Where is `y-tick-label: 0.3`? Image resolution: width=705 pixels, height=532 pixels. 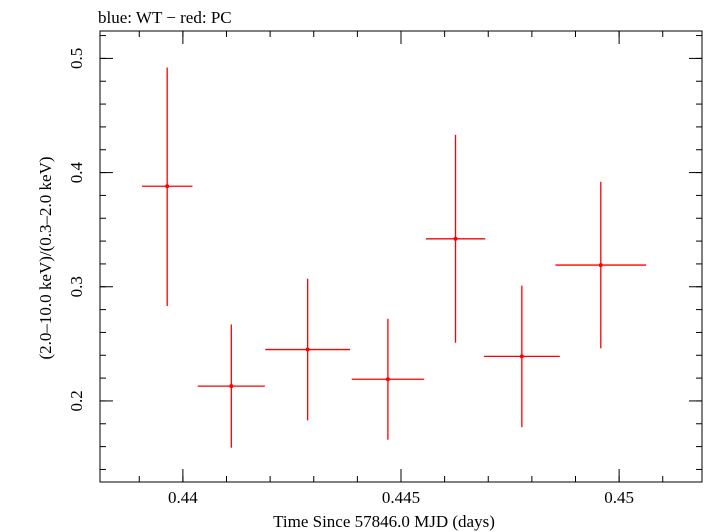 y-tick-label: 0.3 is located at coordinates (76, 286).